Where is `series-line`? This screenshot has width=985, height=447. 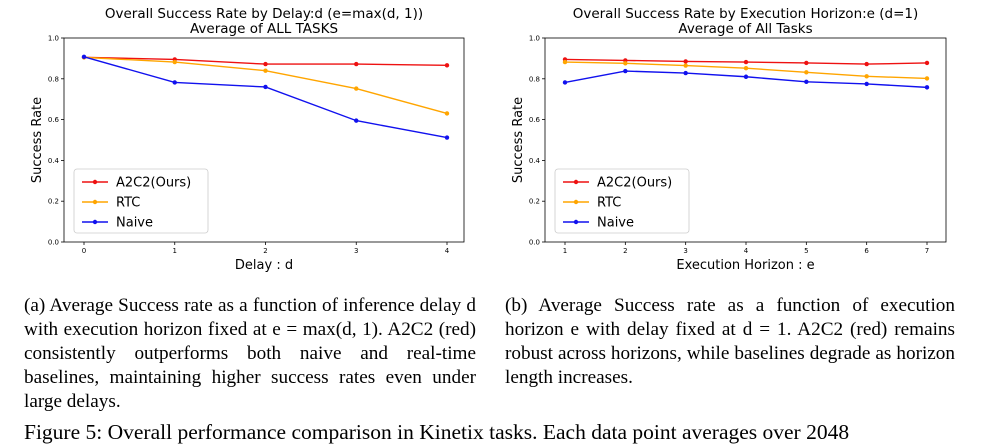 series-line is located at coordinates (746, 79).